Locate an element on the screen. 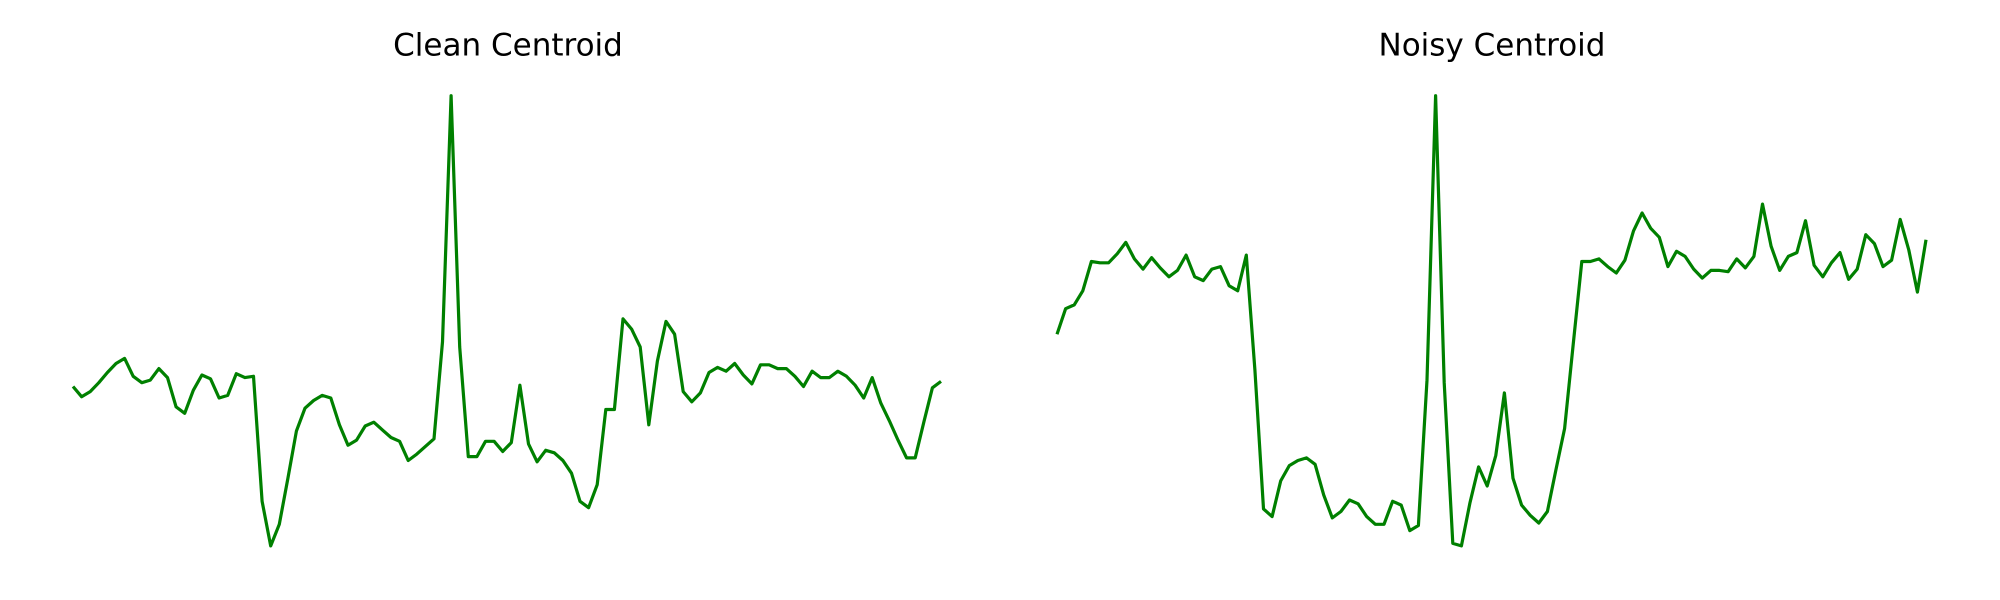 The image size is (2000, 600). chart-title: Clean Centroid is located at coordinates (508, 46).